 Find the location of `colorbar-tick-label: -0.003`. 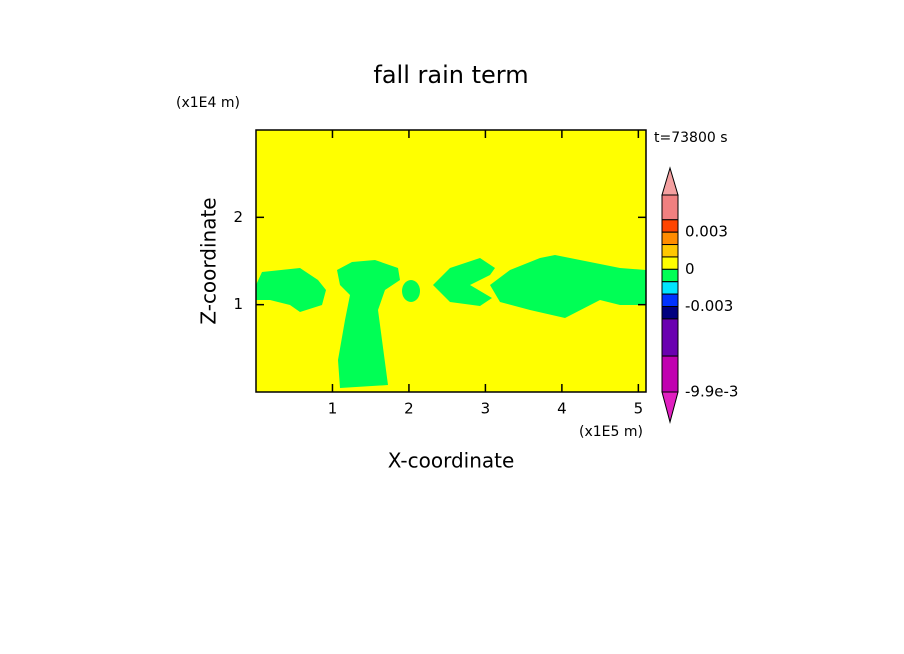

colorbar-tick-label: -0.003 is located at coordinates (709, 306).